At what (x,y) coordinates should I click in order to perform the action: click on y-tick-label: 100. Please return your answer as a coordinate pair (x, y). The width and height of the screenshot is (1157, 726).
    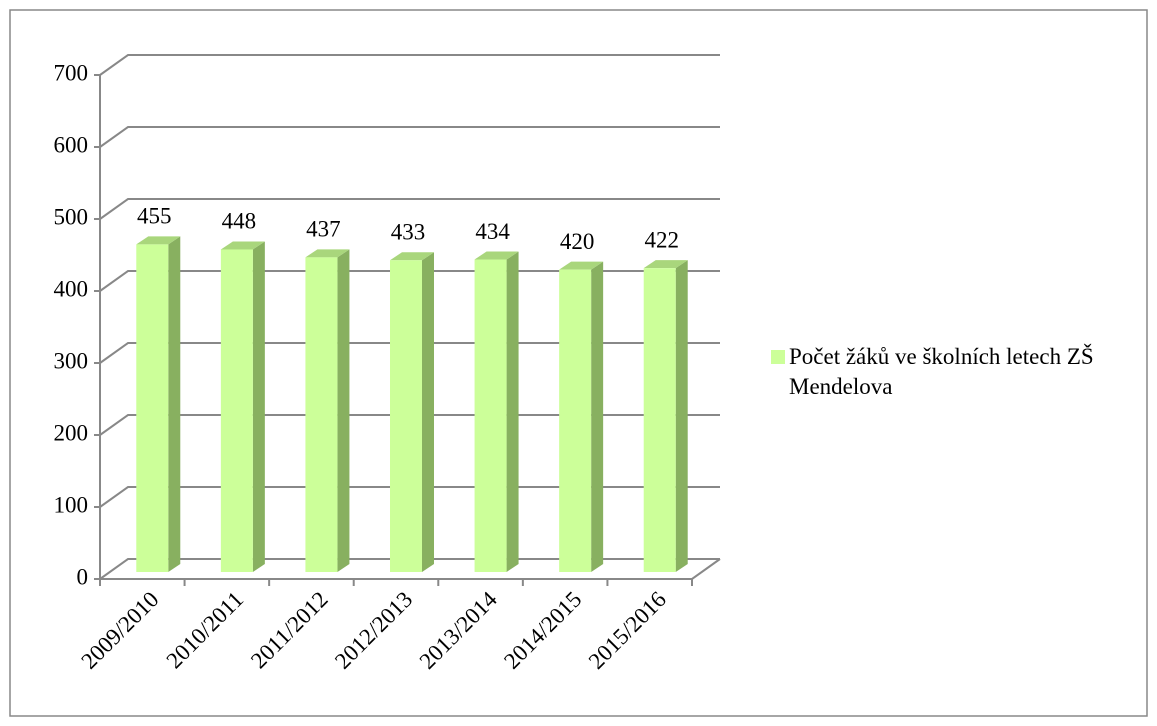
    Looking at the image, I should click on (71, 504).